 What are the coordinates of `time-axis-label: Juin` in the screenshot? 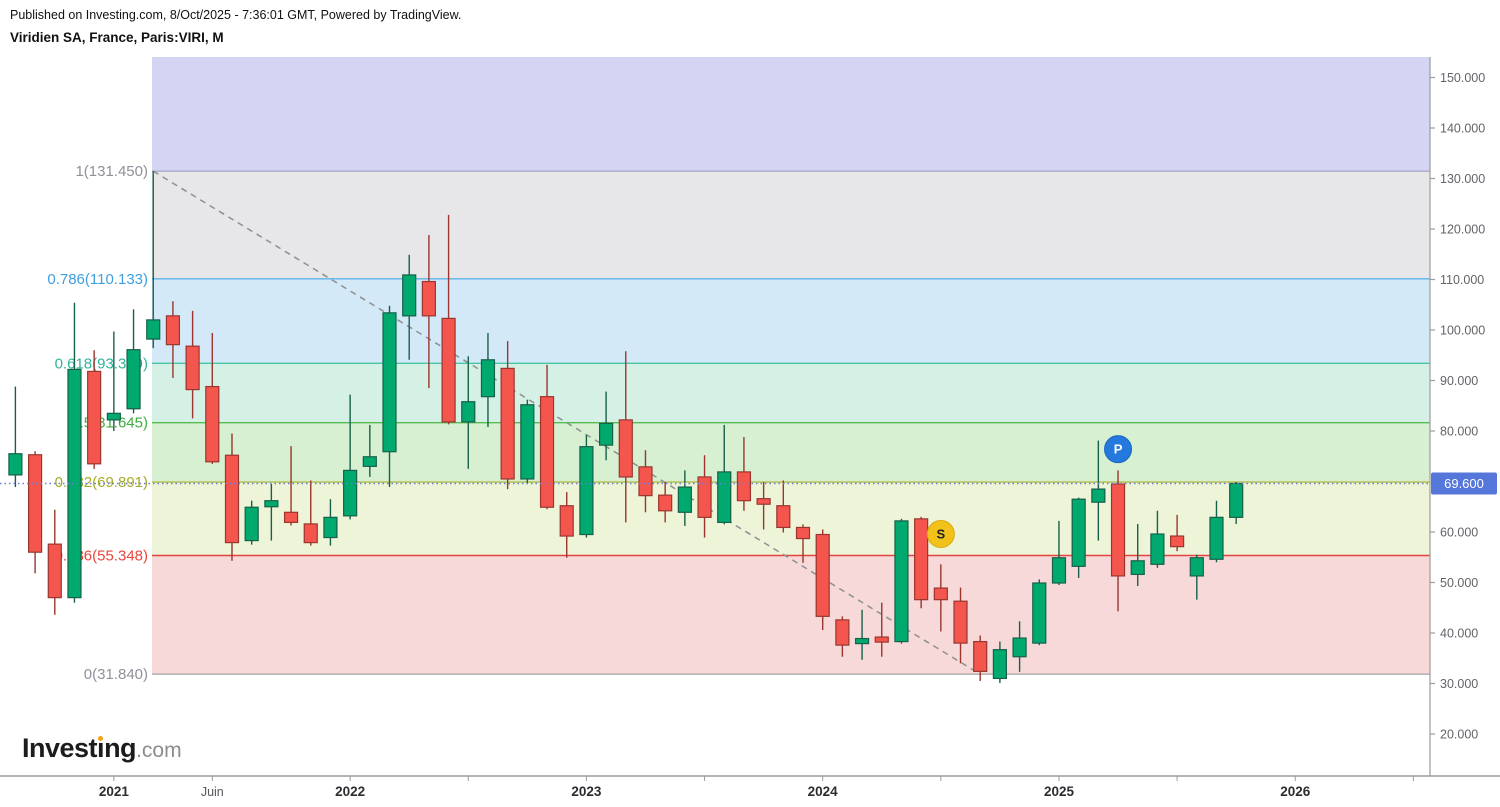 It's located at (212, 792).